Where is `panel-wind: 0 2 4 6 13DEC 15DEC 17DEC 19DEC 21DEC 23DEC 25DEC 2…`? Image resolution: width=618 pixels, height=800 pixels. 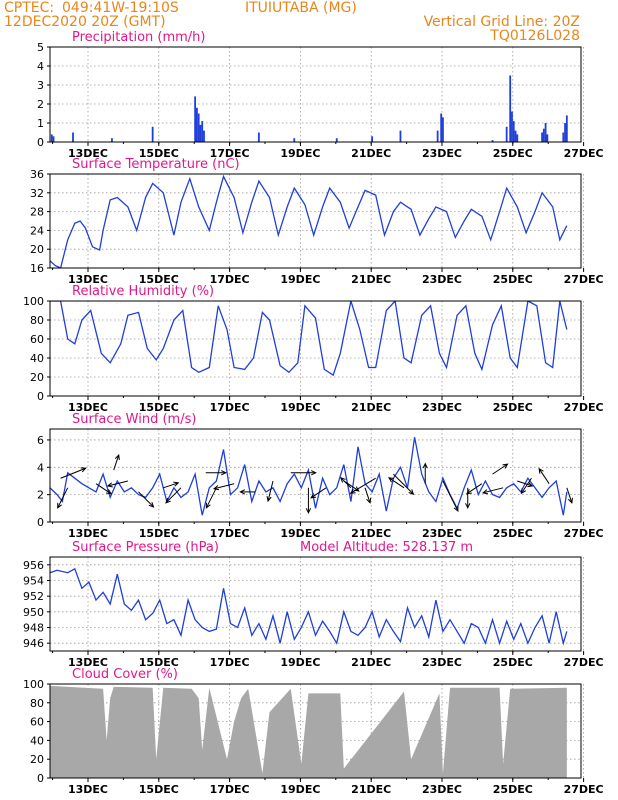
panel-wind: 0 2 4 6 13DEC 15DEC 17DEC 19DEC 21DEC 23DEC 25DEC 2… is located at coordinates (320, 476).